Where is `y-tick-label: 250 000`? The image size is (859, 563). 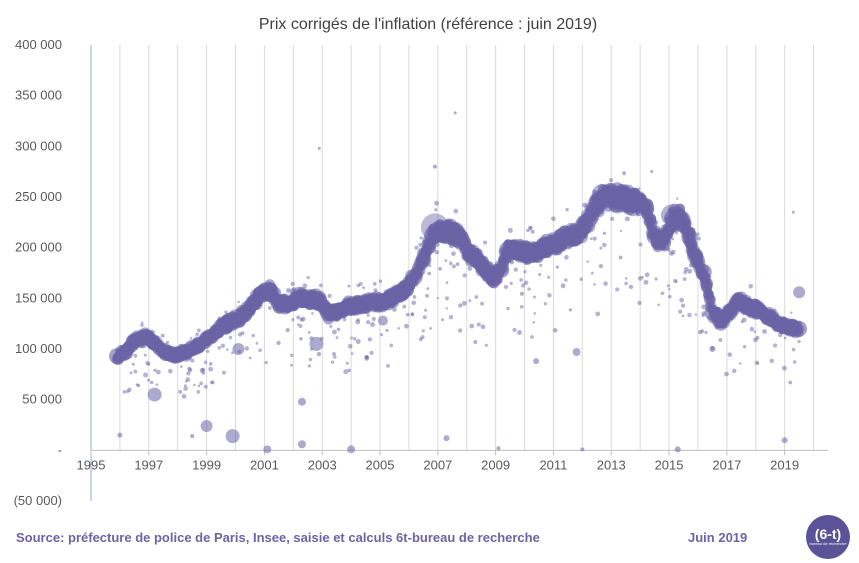 y-tick-label: 250 000 is located at coordinates (38, 196).